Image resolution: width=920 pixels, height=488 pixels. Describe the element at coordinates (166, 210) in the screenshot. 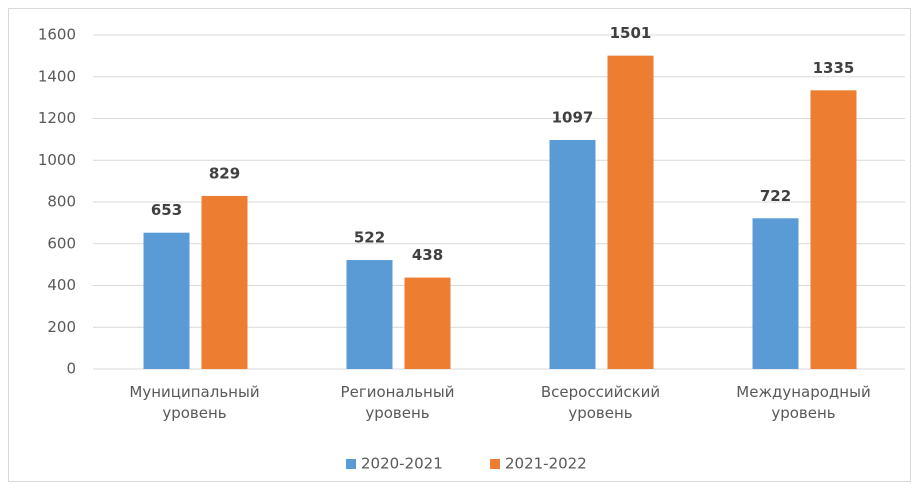

I see `data-label: 653` at that location.